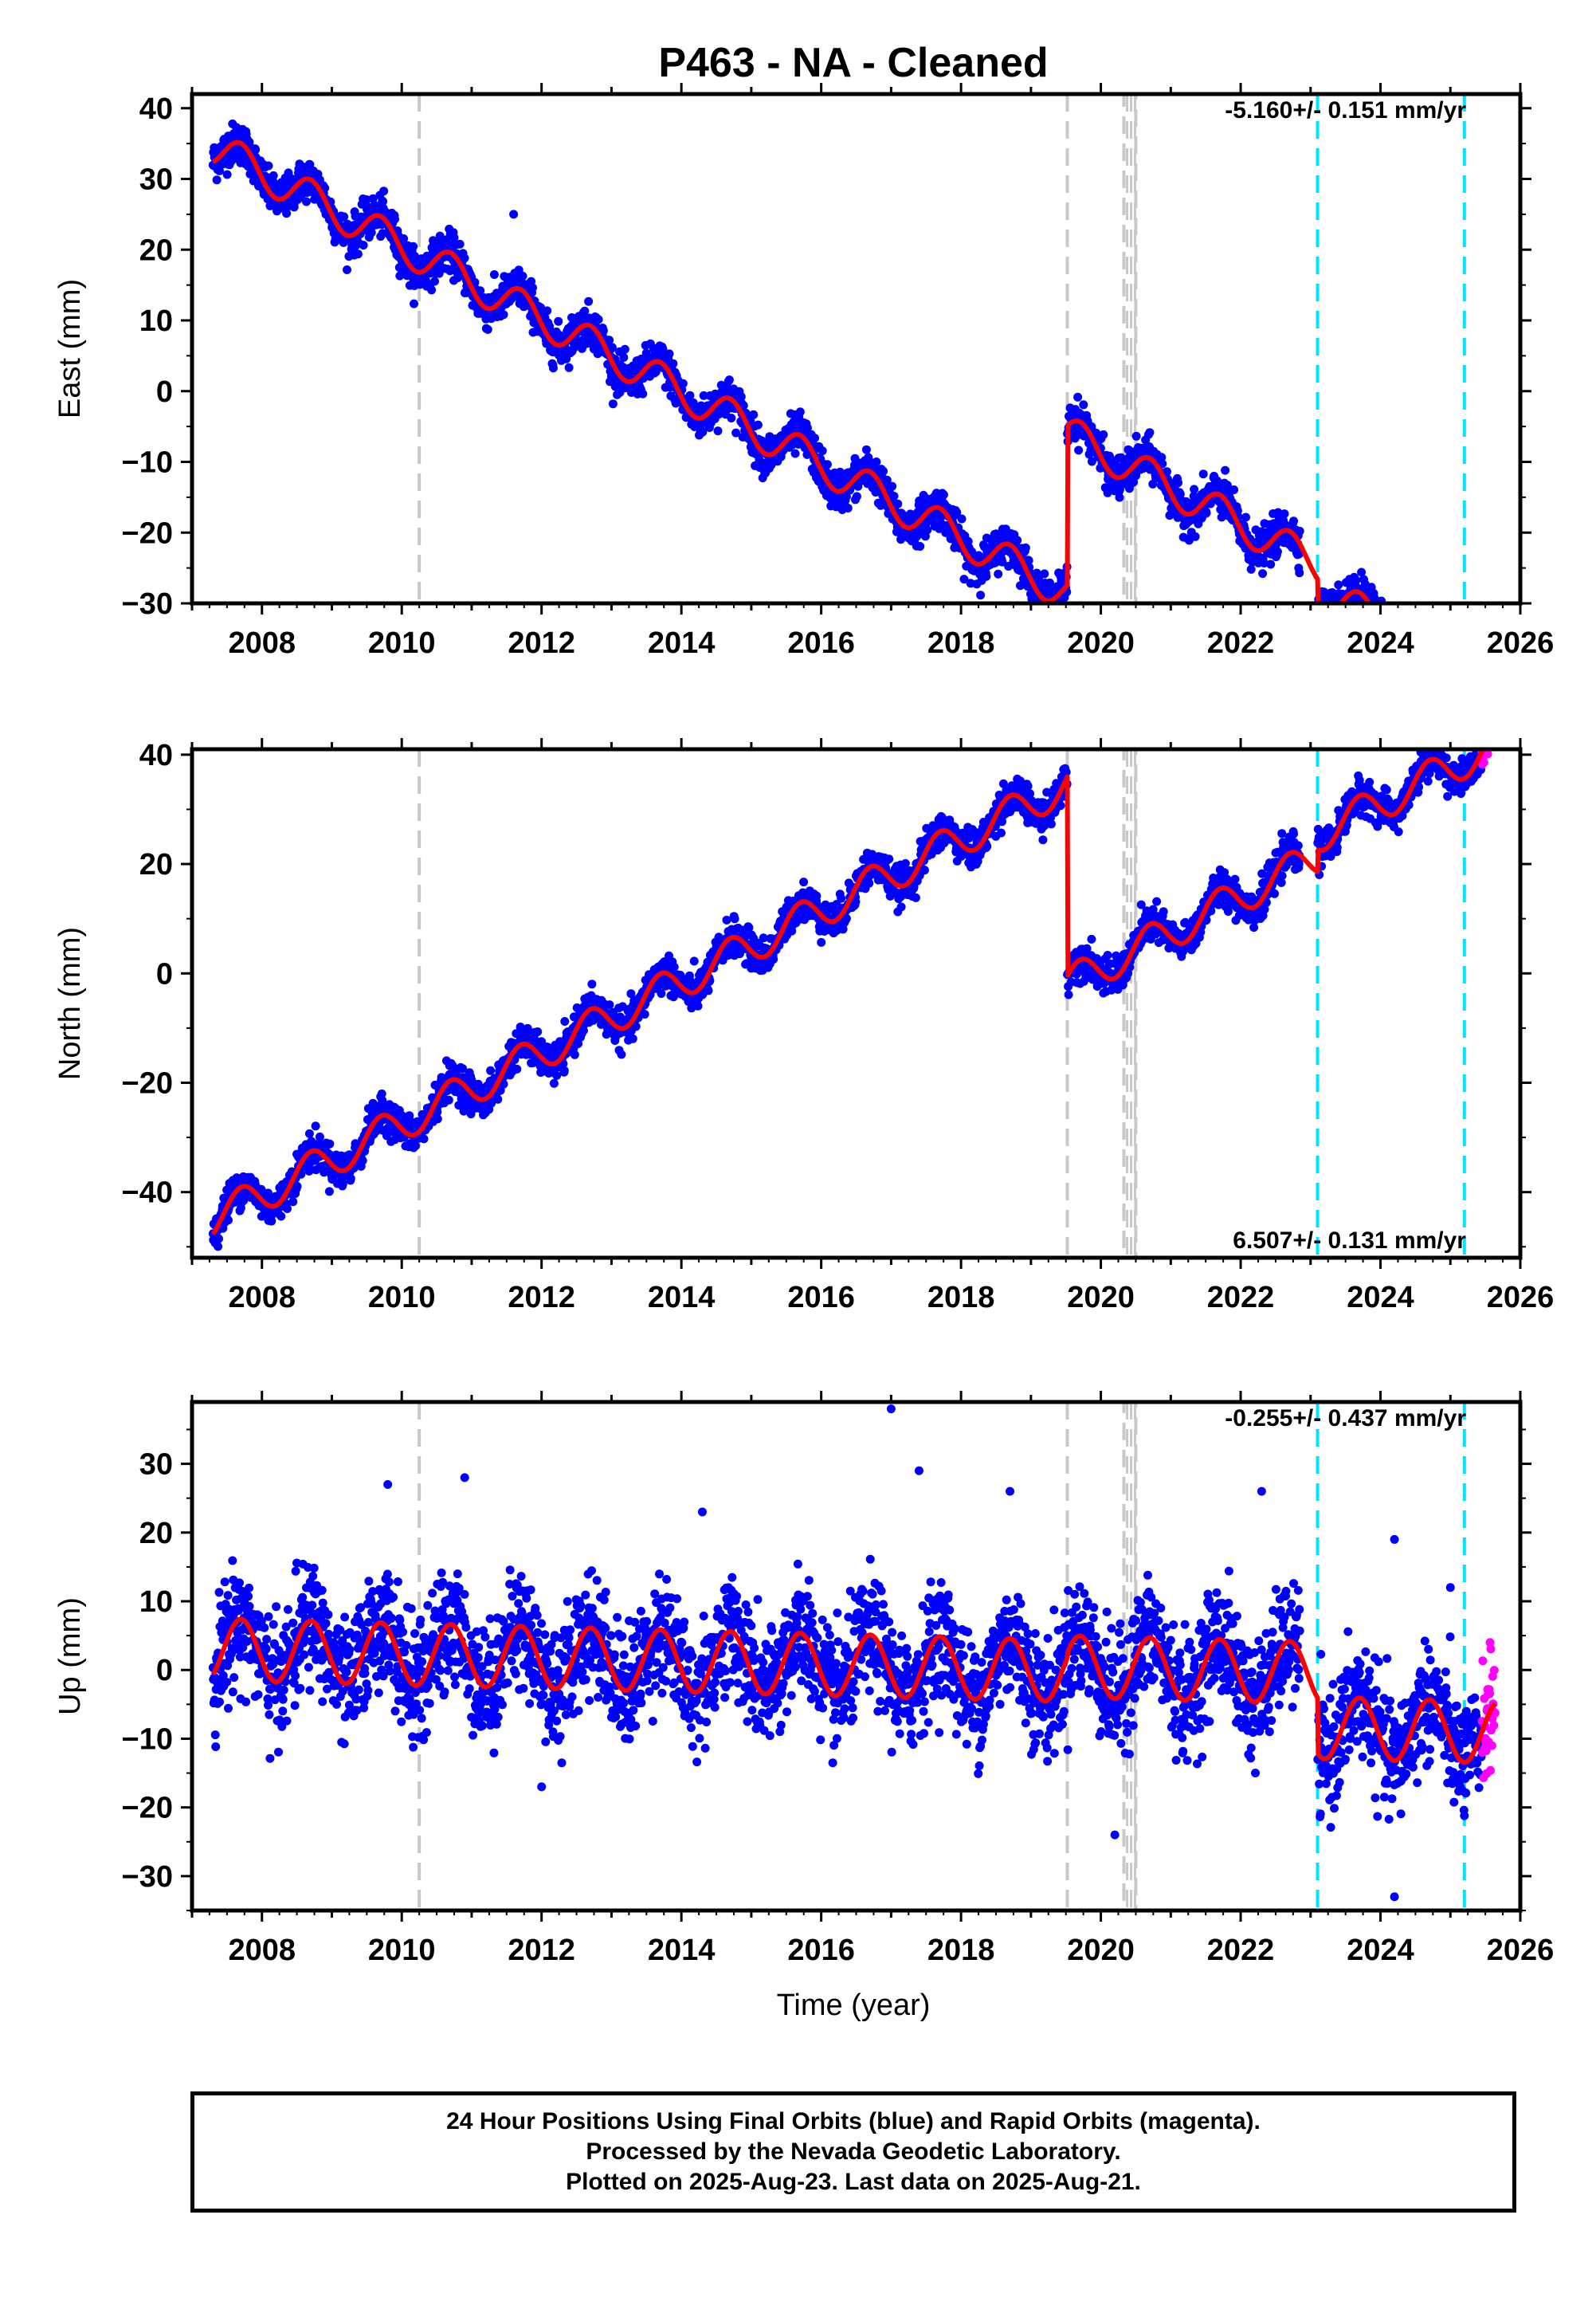 The width and height of the screenshot is (1596, 2313). I want to click on equipment-change-band, so click(1130, 1004).